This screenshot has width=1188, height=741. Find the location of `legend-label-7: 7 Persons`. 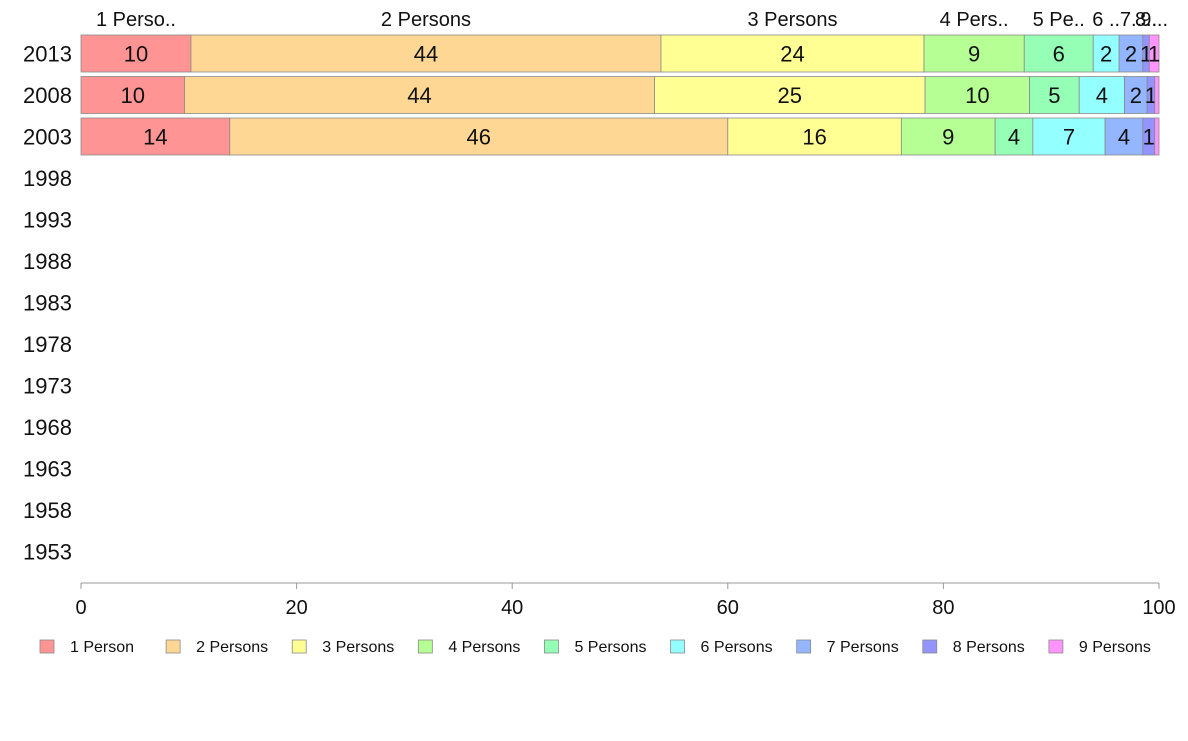

legend-label-7: 7 Persons is located at coordinates (863, 647).